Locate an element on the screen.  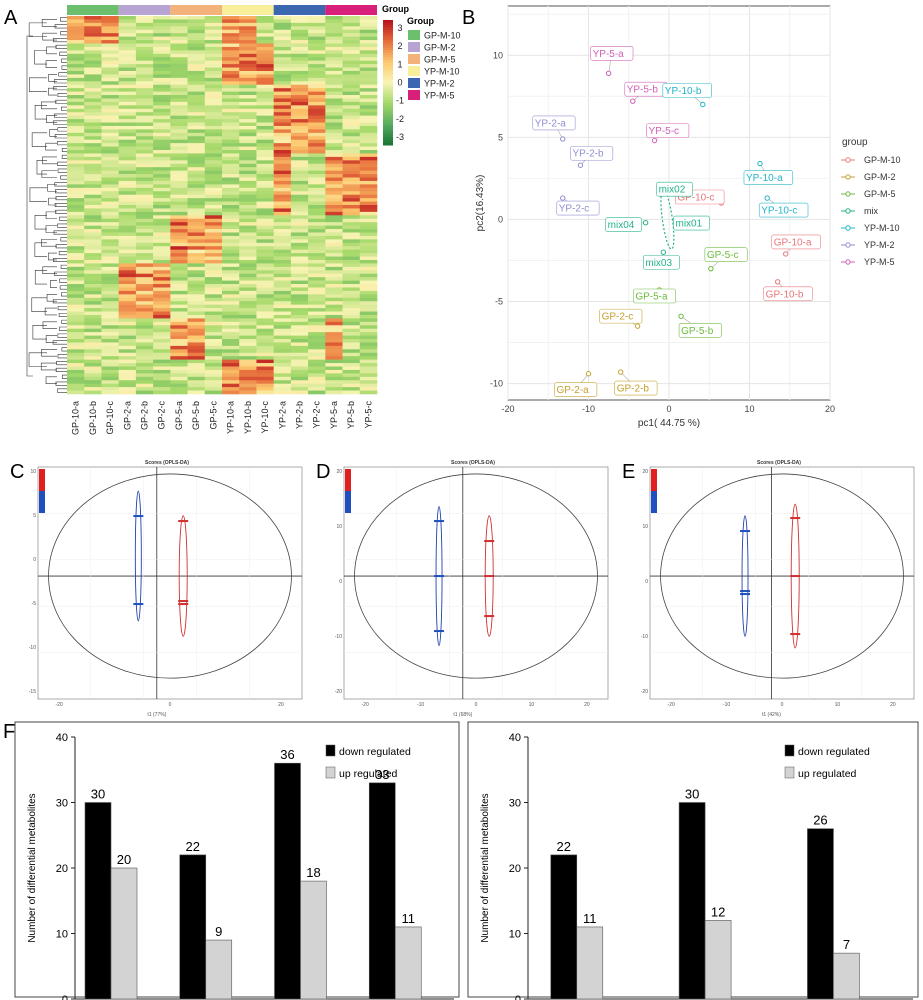
opls-y-tick: 10 is located at coordinates (645, 527).